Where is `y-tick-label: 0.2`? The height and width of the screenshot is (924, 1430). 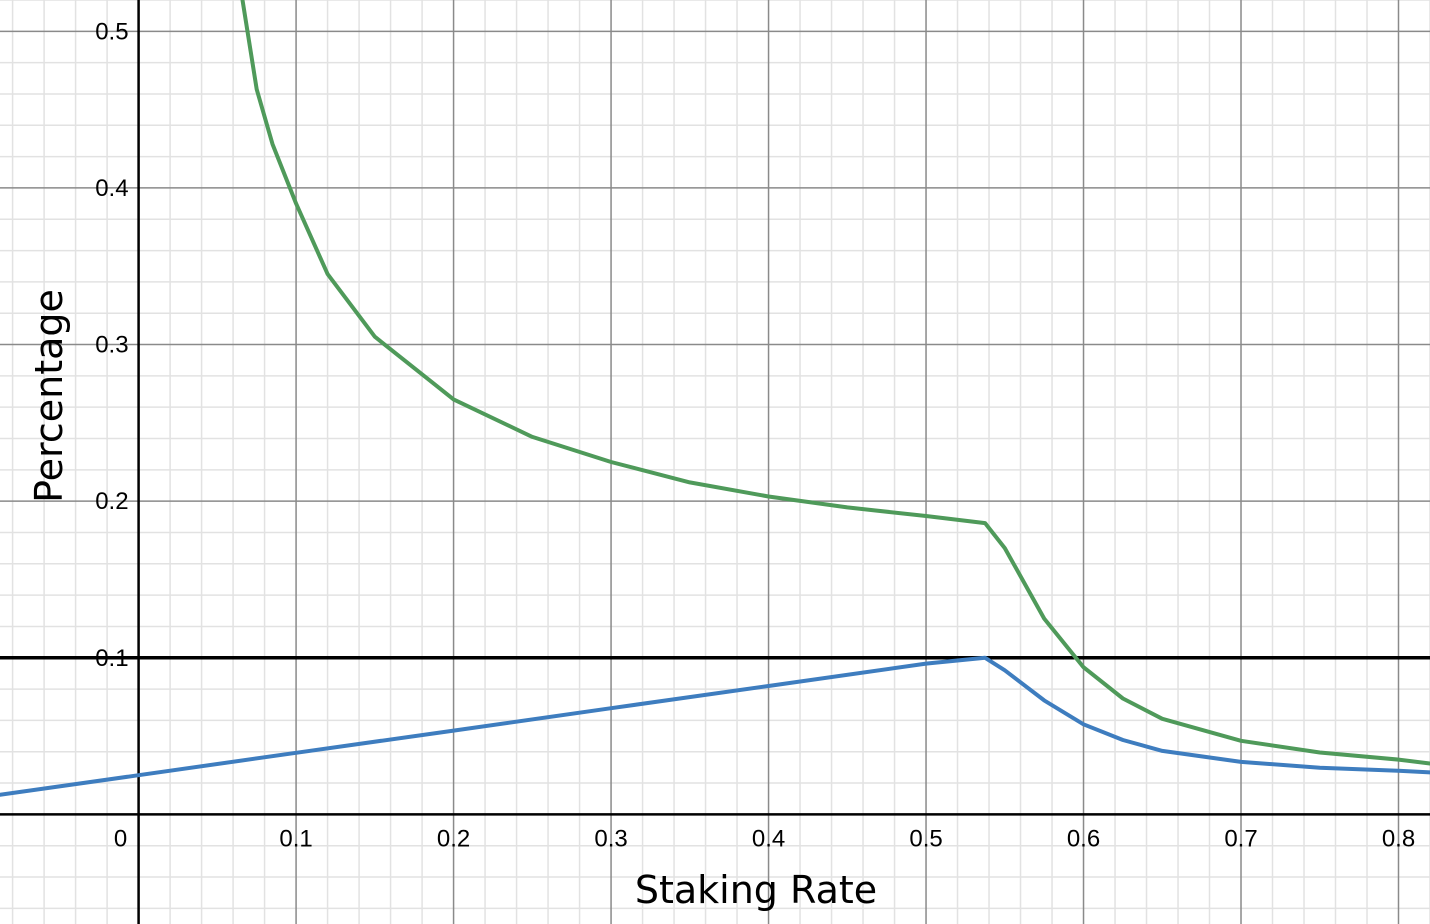
y-tick-label: 0.2 is located at coordinates (111, 501).